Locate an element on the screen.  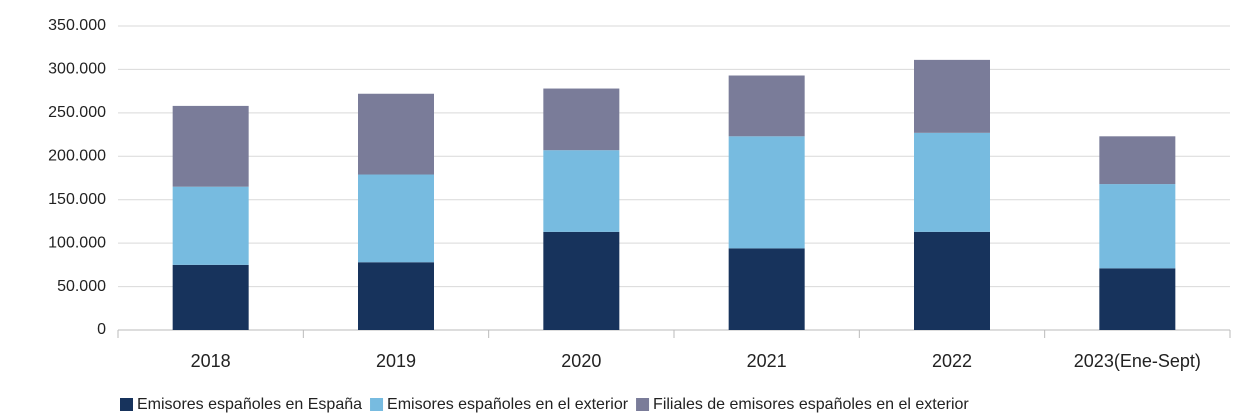
legend-label: Emisores españoles en el exterior is located at coordinates (508, 404).